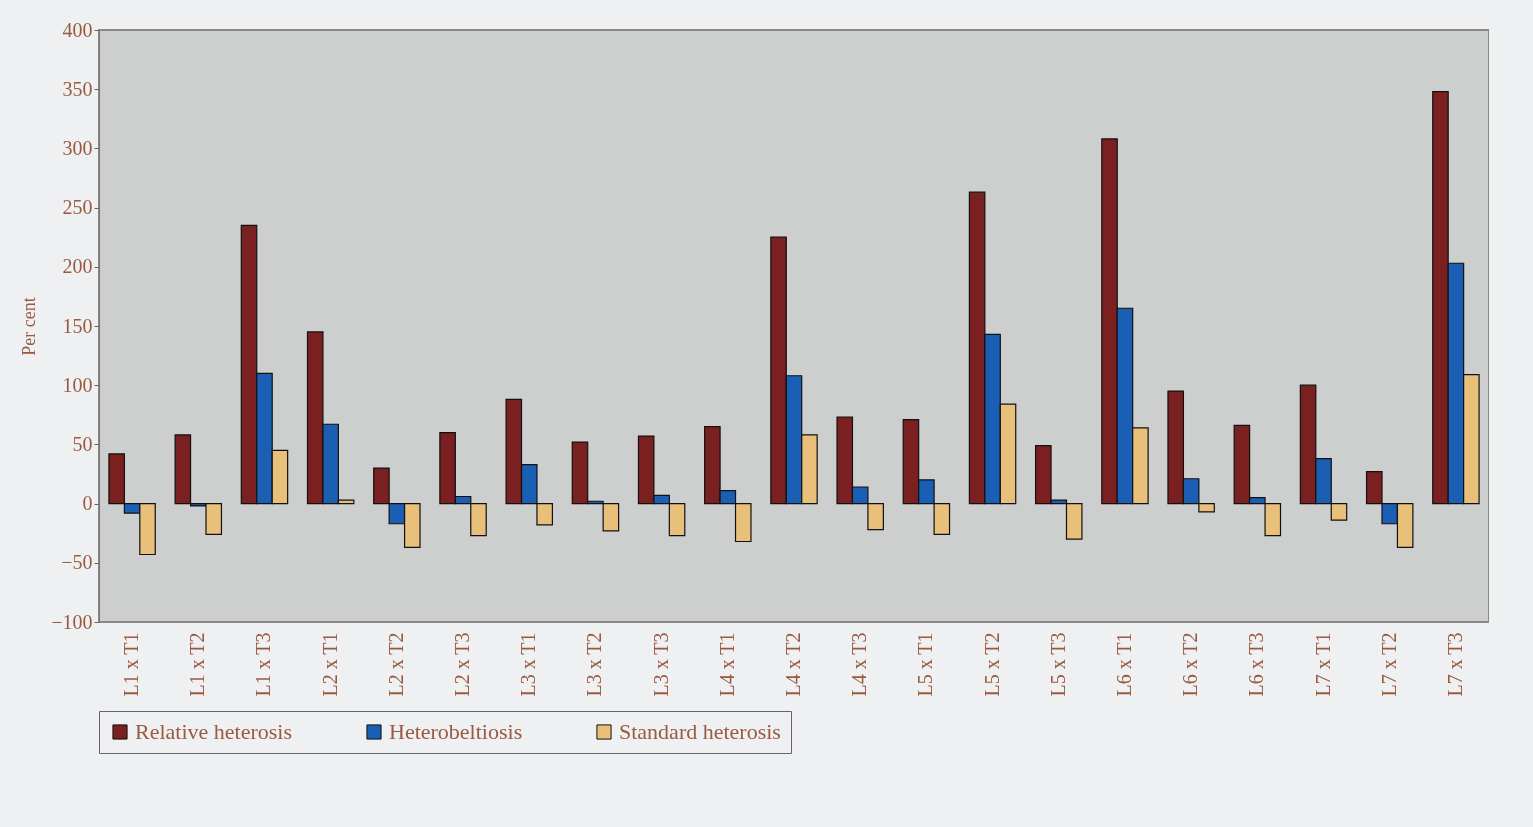 Image resolution: width=1533 pixels, height=827 pixels. Describe the element at coordinates (925, 664) in the screenshot. I see `x-tick-label: L5 x T1` at that location.